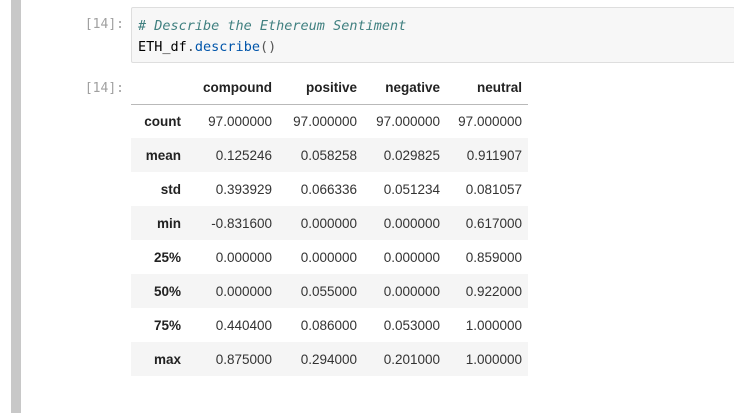  Describe the element at coordinates (161, 88) in the screenshot. I see `index-header` at that location.